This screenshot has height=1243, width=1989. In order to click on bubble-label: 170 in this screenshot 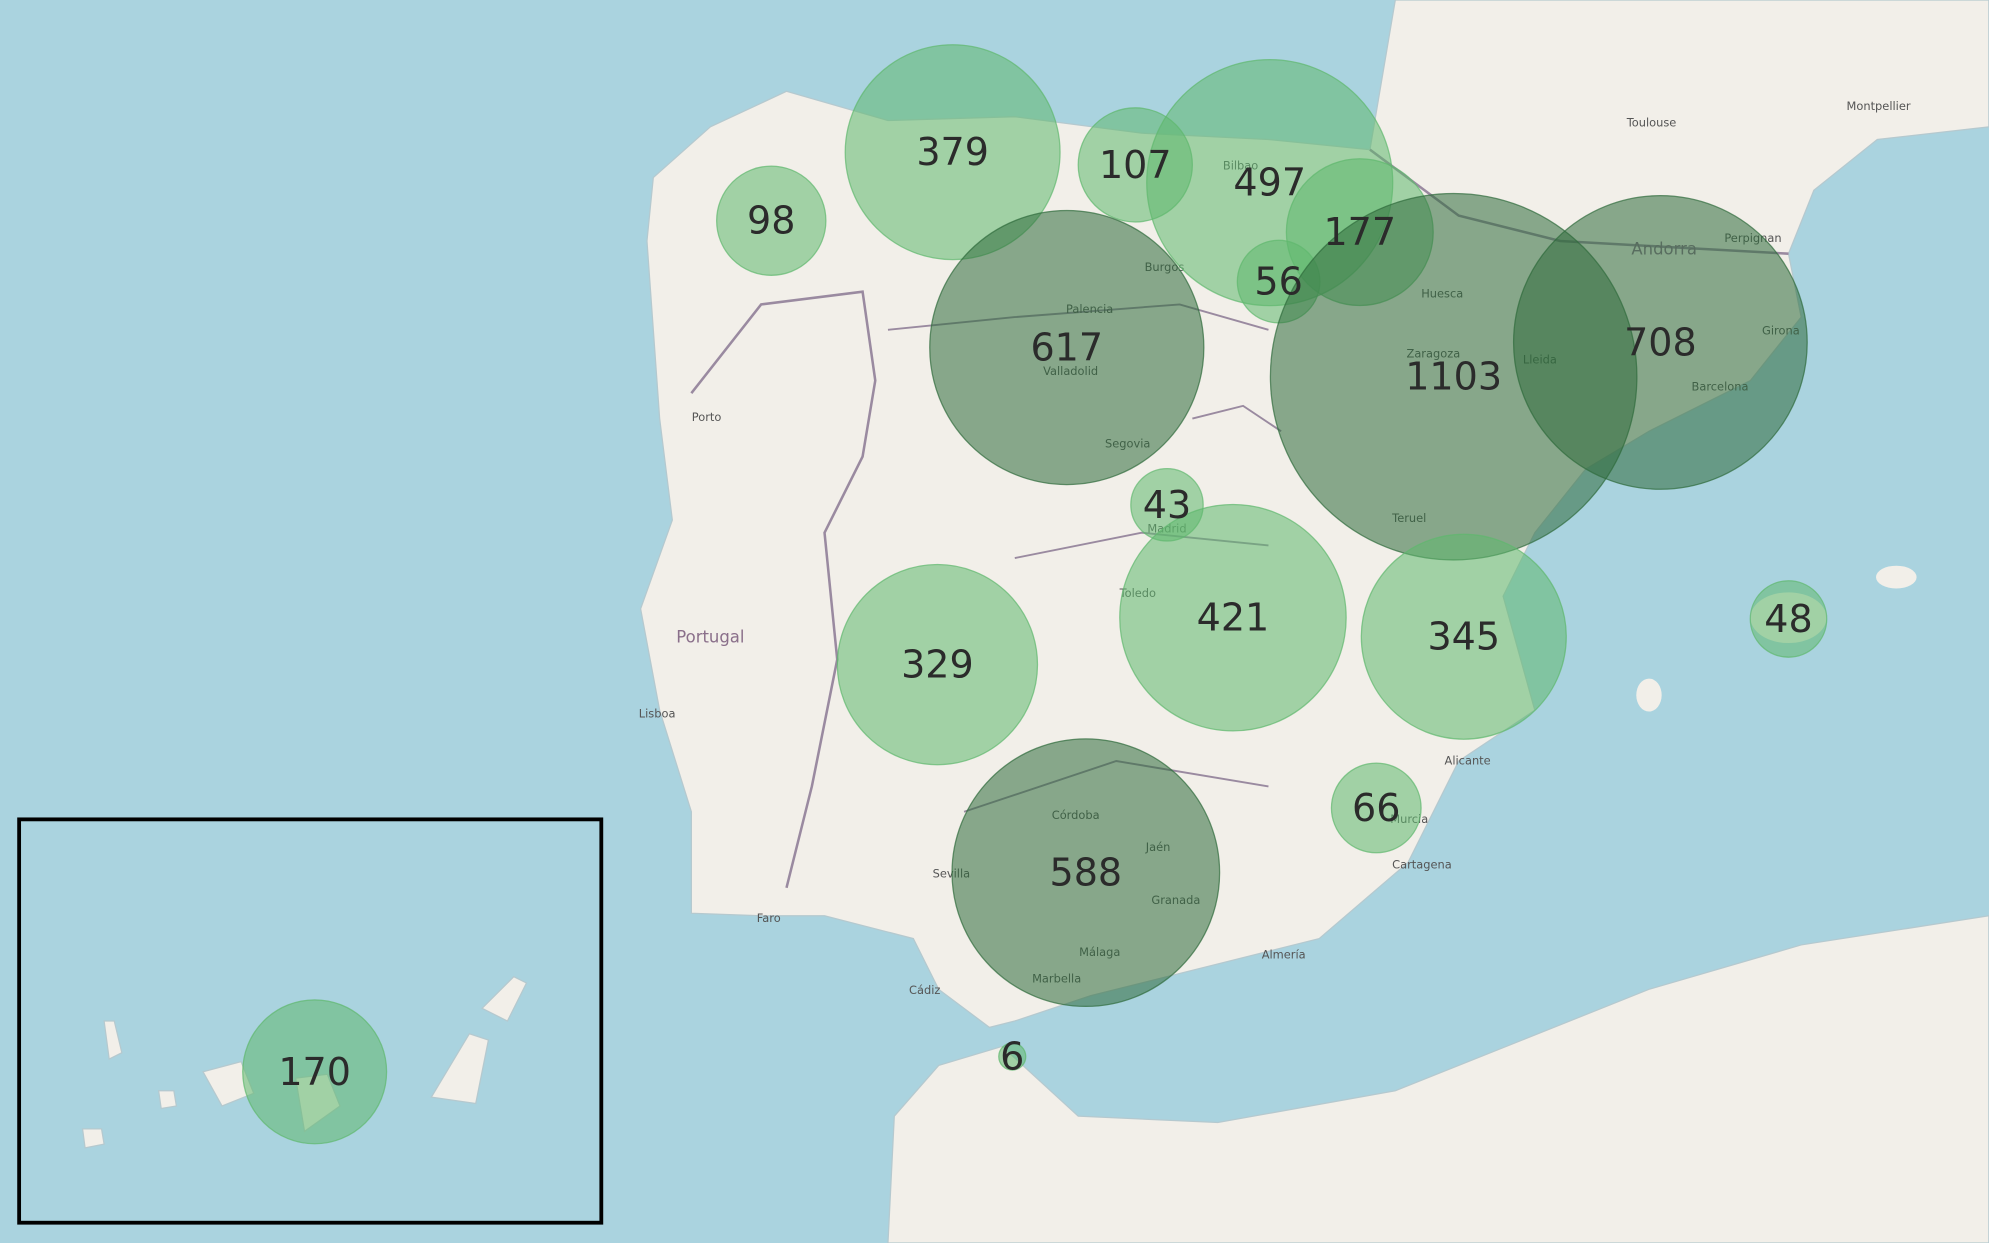, I will do `click(314, 1072)`.